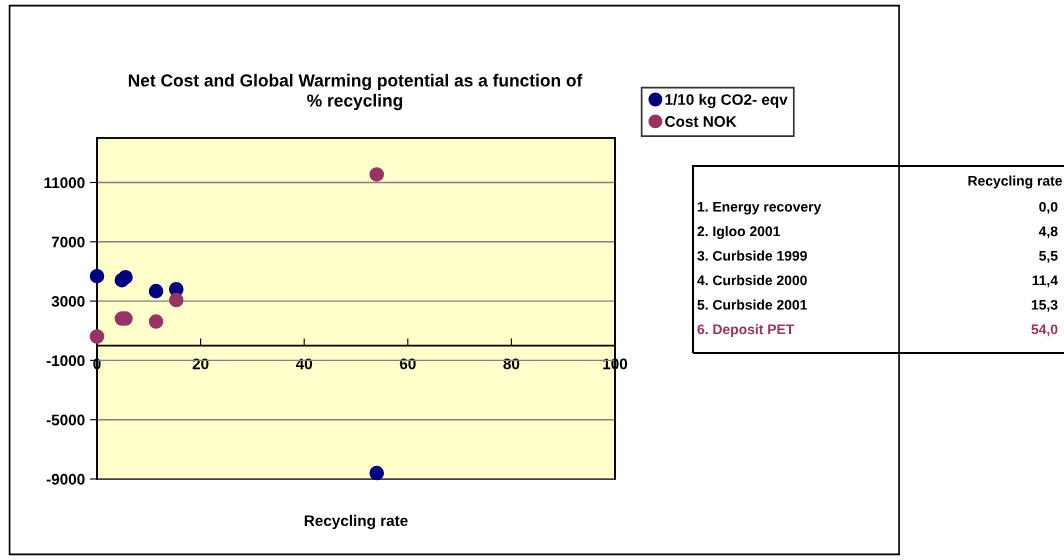  I want to click on text: 0,0, so click(1048, 207).